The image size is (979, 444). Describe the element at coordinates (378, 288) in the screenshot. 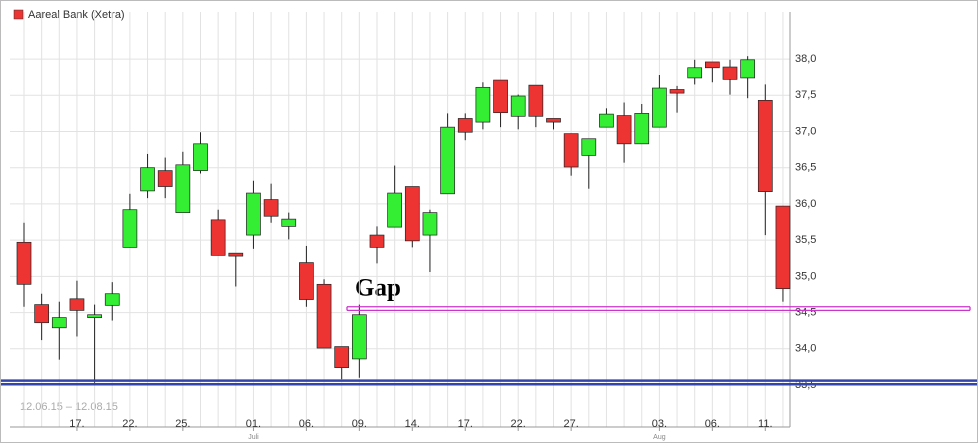

I see `annotation: Gap` at that location.